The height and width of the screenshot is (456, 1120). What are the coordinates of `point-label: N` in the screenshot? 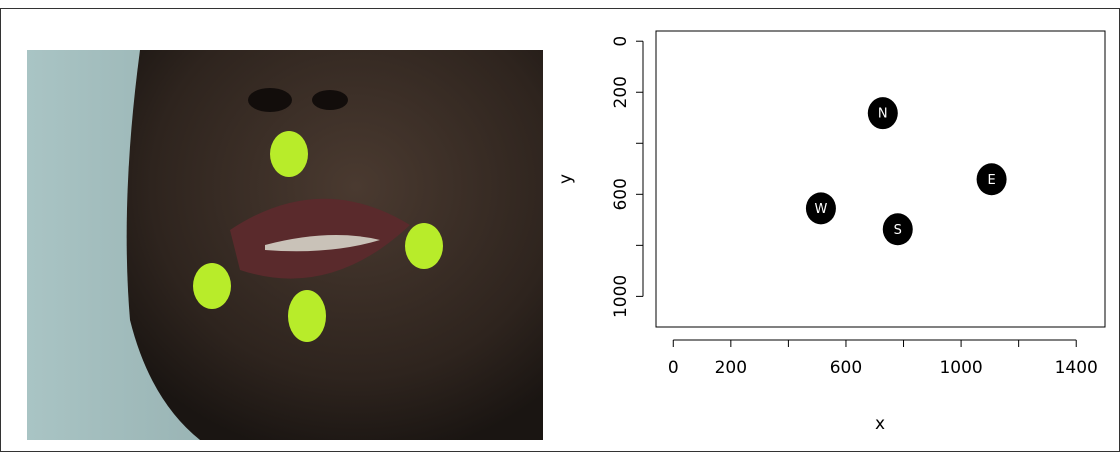 It's located at (883, 114).